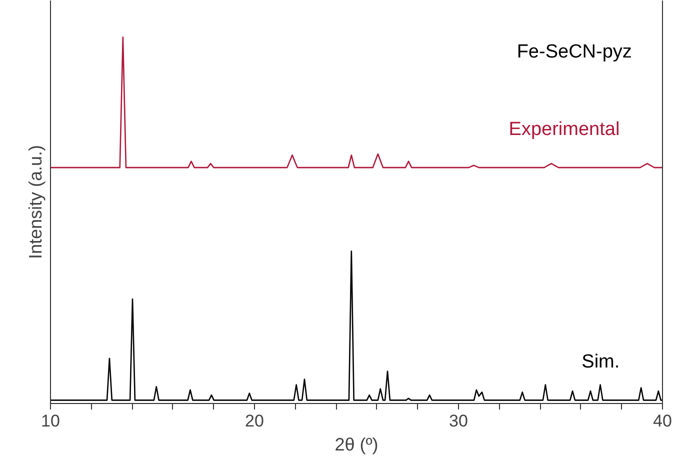 This screenshot has height=457, width=680. I want to click on x-tick-label: 40, so click(662, 421).